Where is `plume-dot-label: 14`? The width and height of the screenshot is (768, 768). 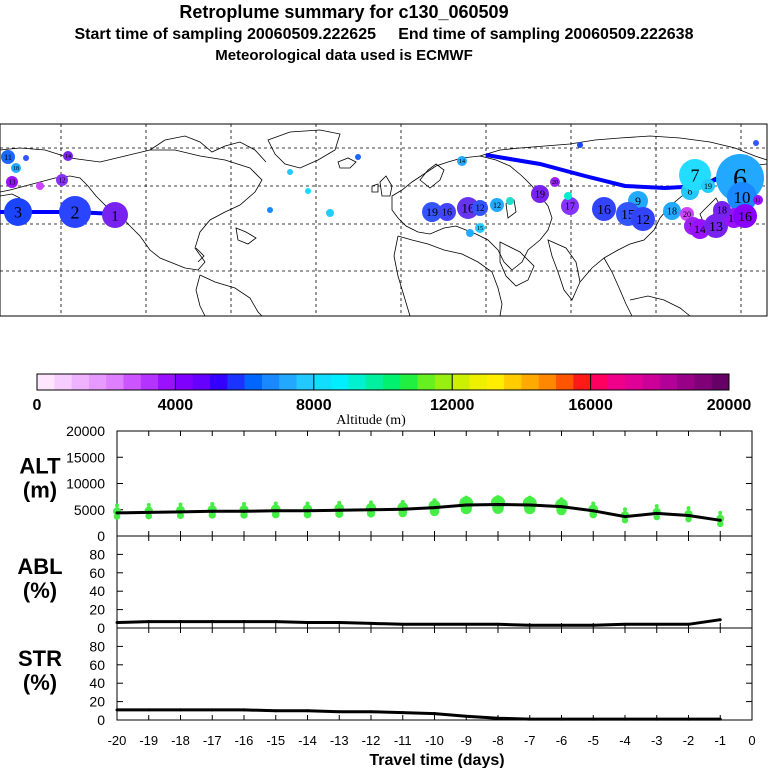
plume-dot-label: 14 is located at coordinates (462, 162).